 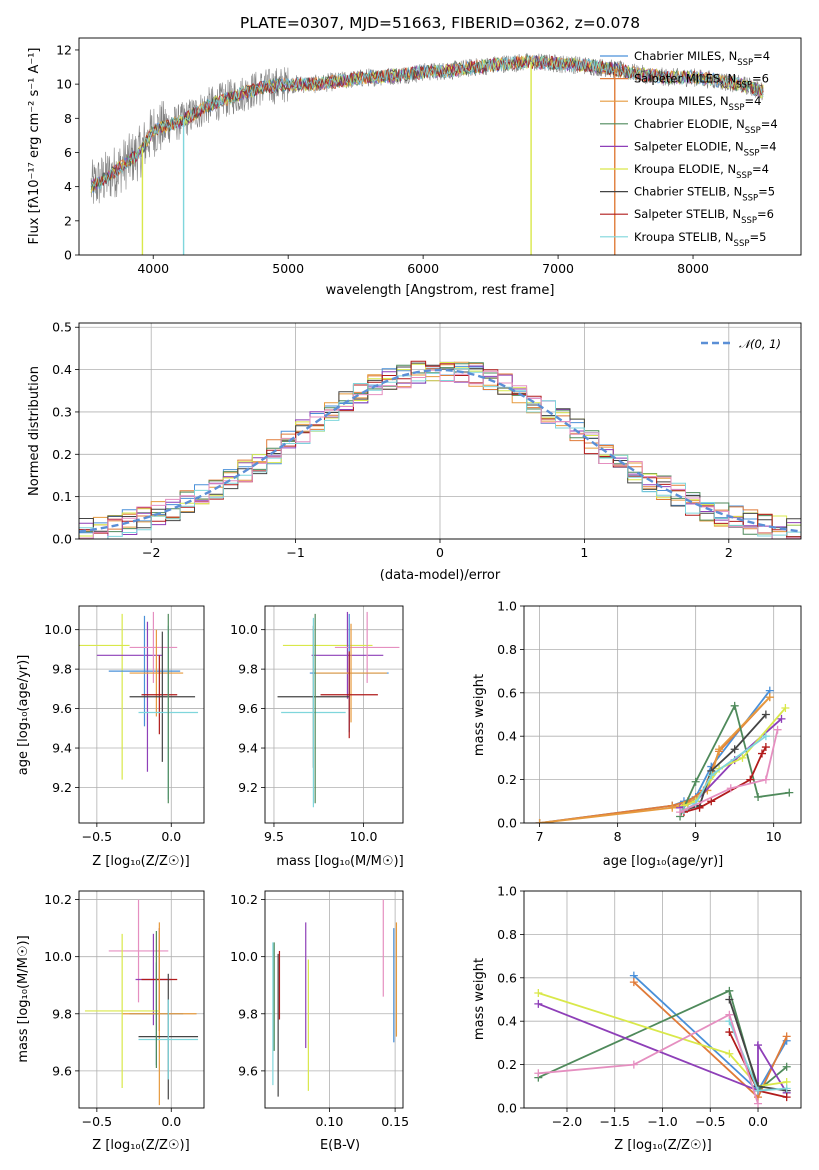 What do you see at coordinates (23, 998) in the screenshot?
I see `mass-vs-z-ylabel: mass [log₁₀(M/M☉)]` at bounding box center [23, 998].